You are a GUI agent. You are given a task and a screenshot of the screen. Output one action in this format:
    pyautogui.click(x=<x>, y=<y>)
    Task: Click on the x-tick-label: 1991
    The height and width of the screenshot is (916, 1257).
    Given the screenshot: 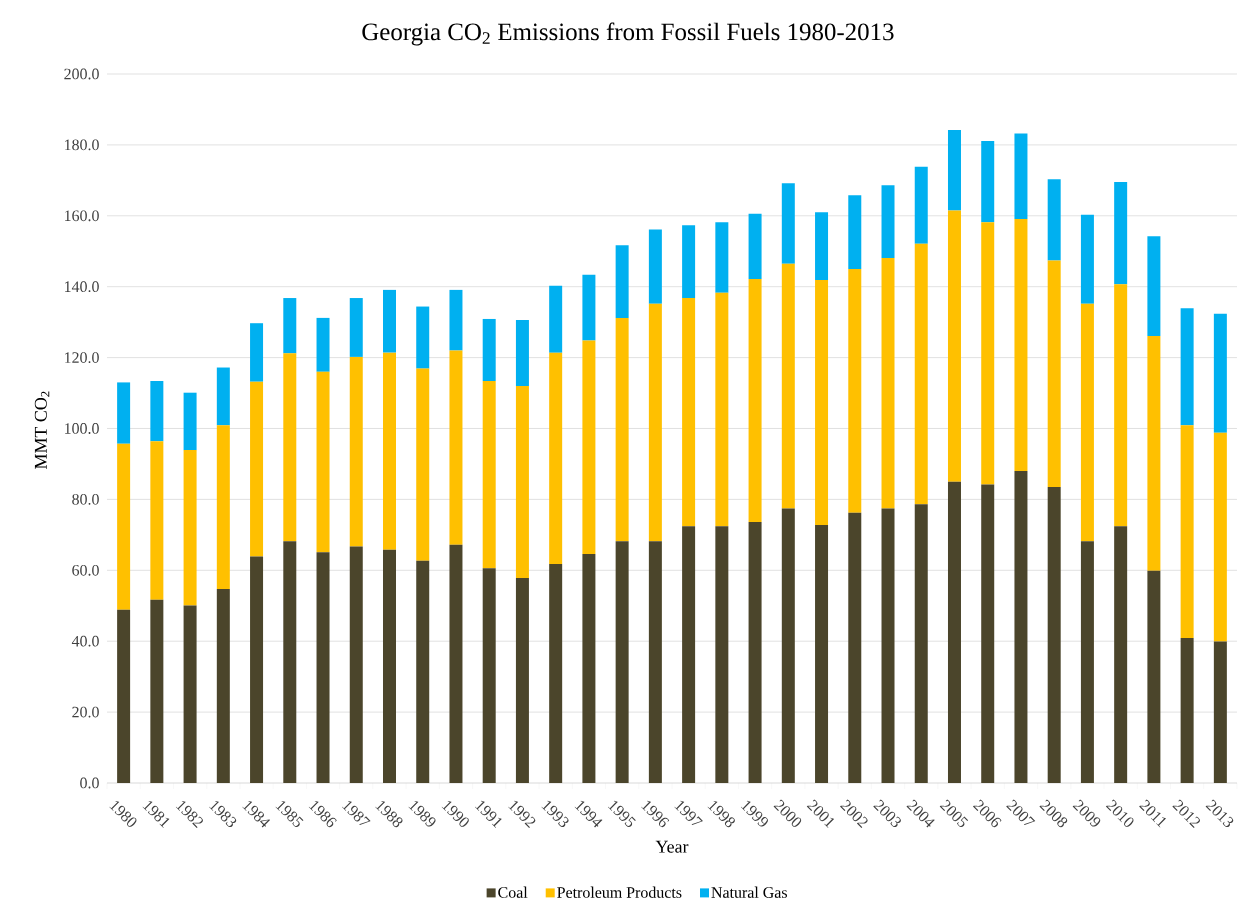 What is the action you would take?
    pyautogui.click(x=488, y=814)
    